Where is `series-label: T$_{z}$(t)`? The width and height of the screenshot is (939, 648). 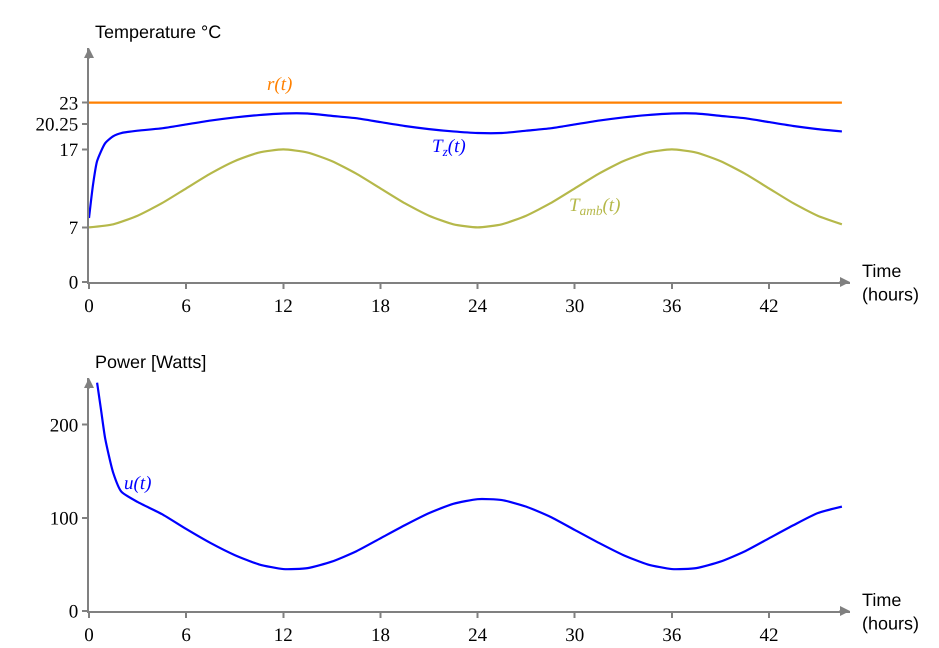
series-label: T$_{z}$(t) is located at coordinates (449, 147).